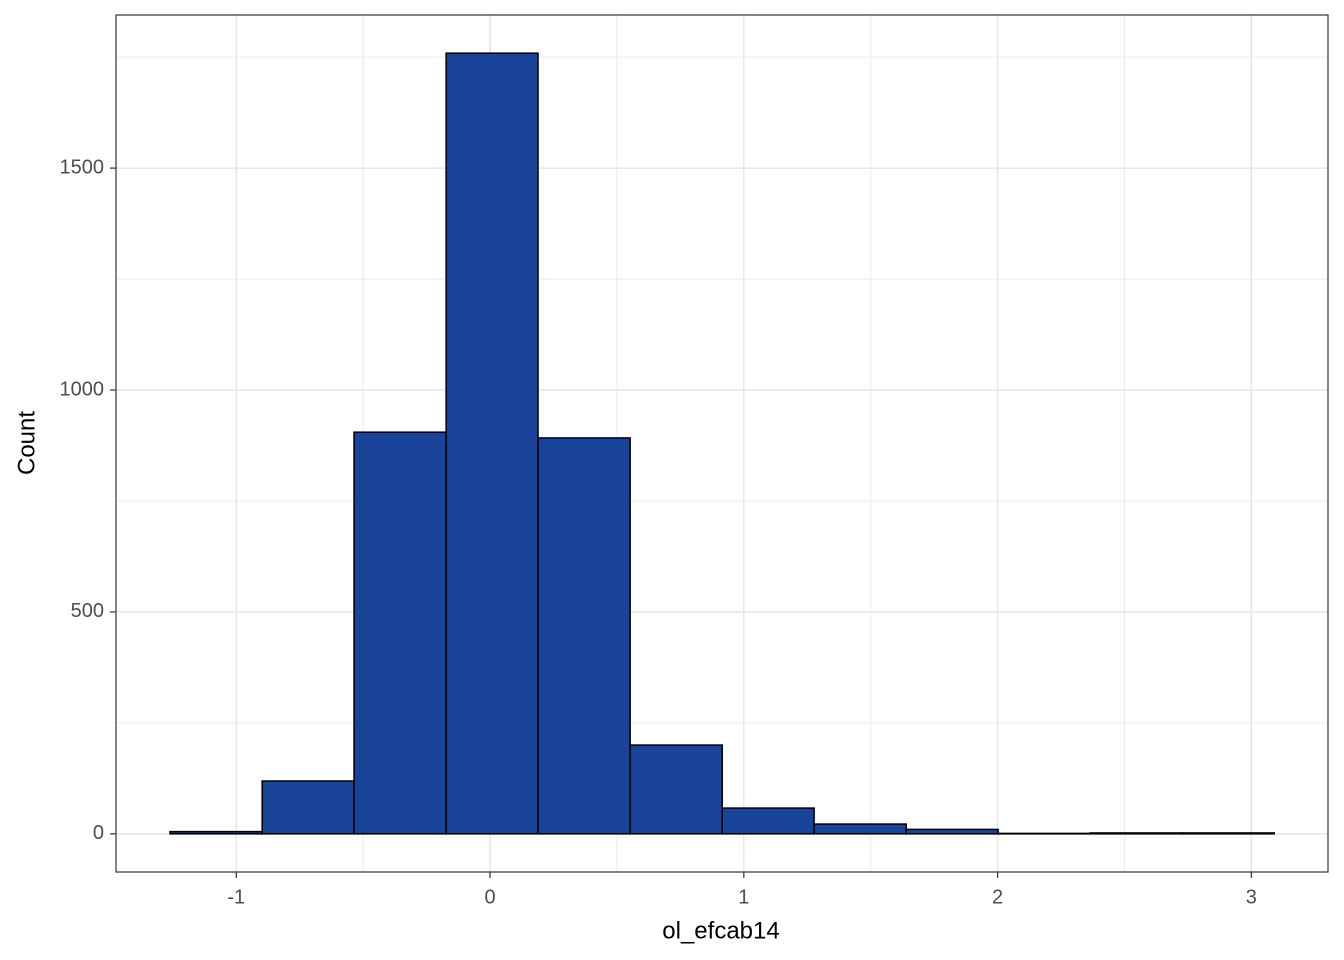  What do you see at coordinates (98, 833) in the screenshot?
I see `y-tick-label: 0` at bounding box center [98, 833].